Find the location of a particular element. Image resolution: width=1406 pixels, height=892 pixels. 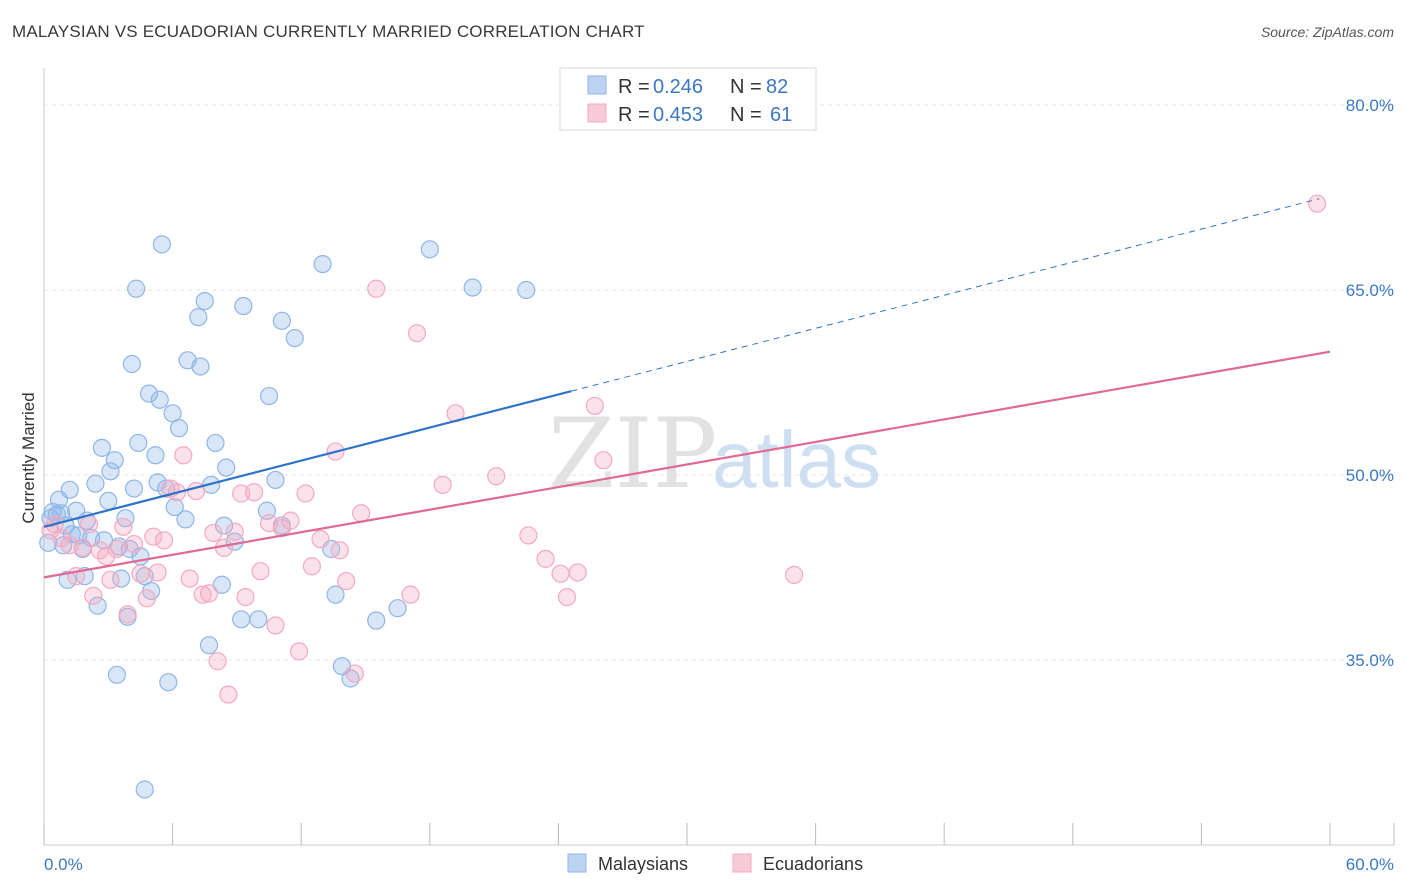

y-tick-label-0: 35.0% is located at coordinates (1370, 660).